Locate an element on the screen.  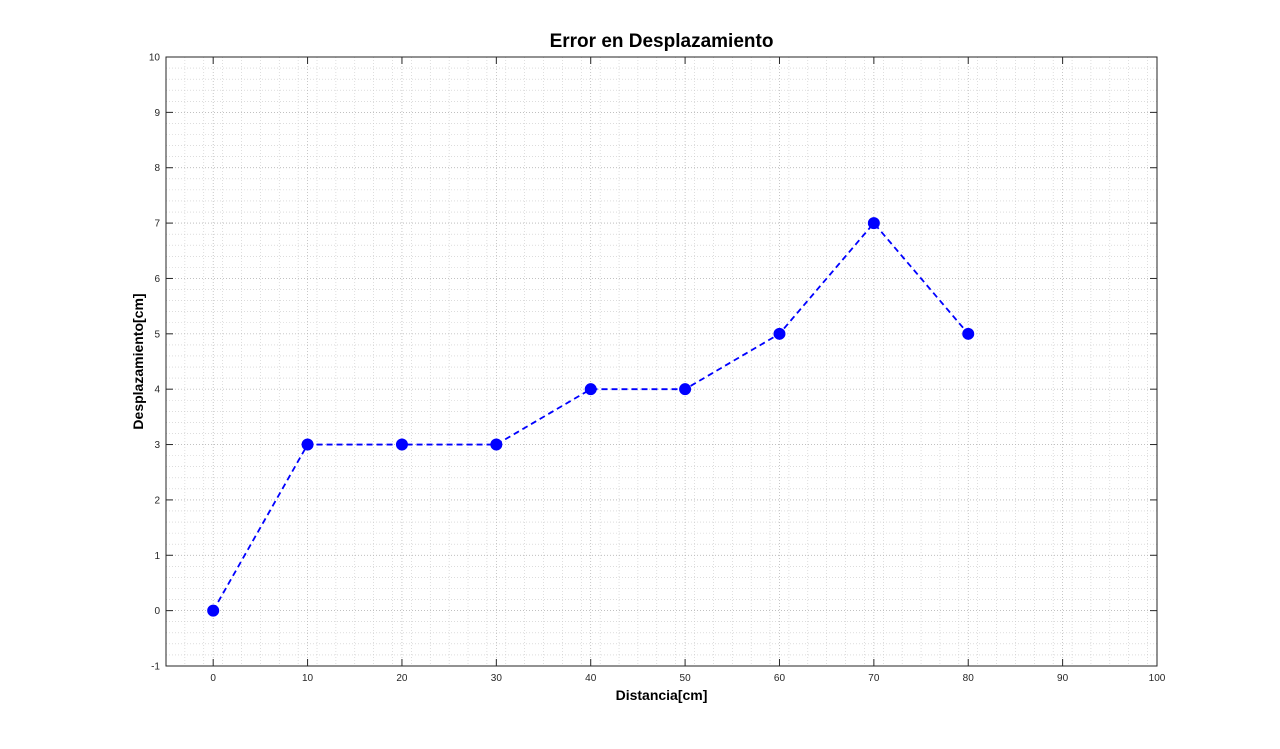
x-tick-label: 30 is located at coordinates (497, 678).